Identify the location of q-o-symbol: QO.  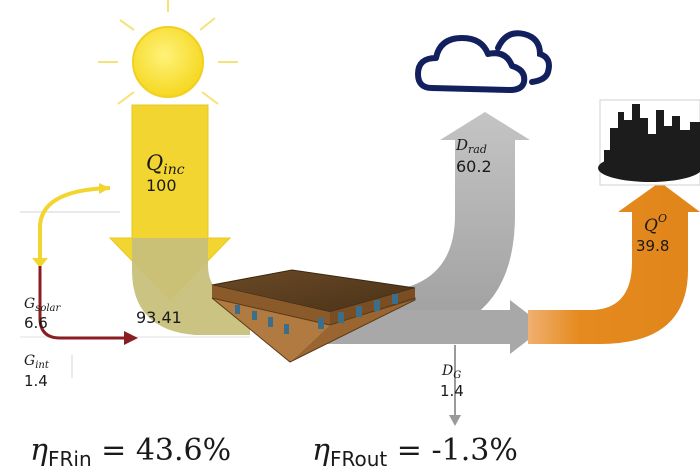
(655, 224).